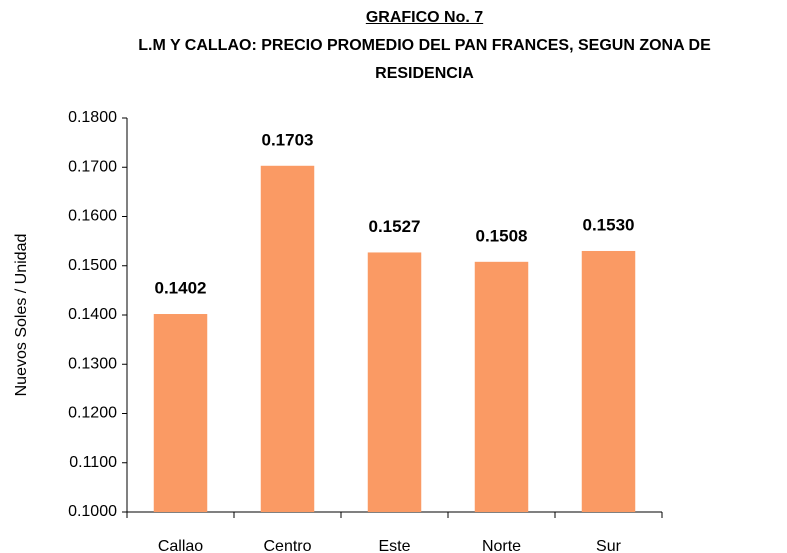 The image size is (787, 553). I want to click on y-tick-label: 0.1700, so click(92, 166).